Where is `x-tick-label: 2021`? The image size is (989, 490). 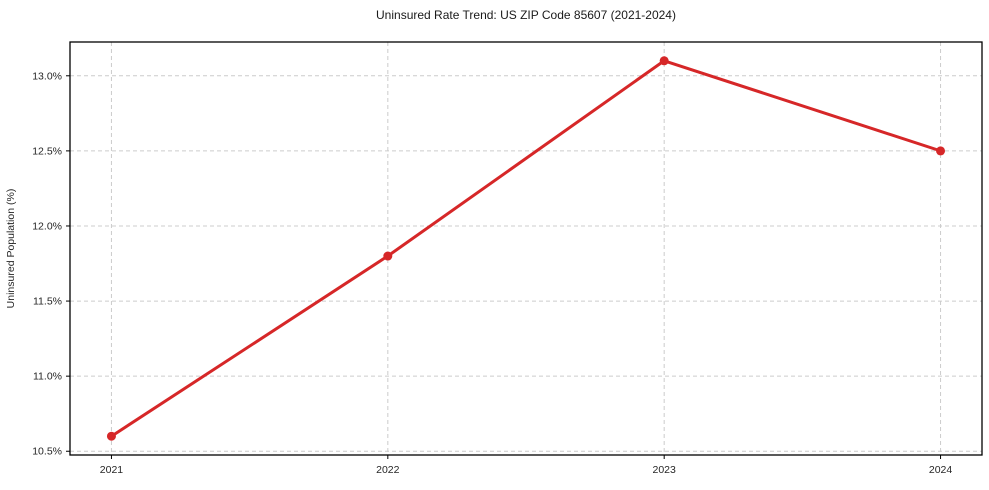
x-tick-label: 2021 is located at coordinates (112, 470).